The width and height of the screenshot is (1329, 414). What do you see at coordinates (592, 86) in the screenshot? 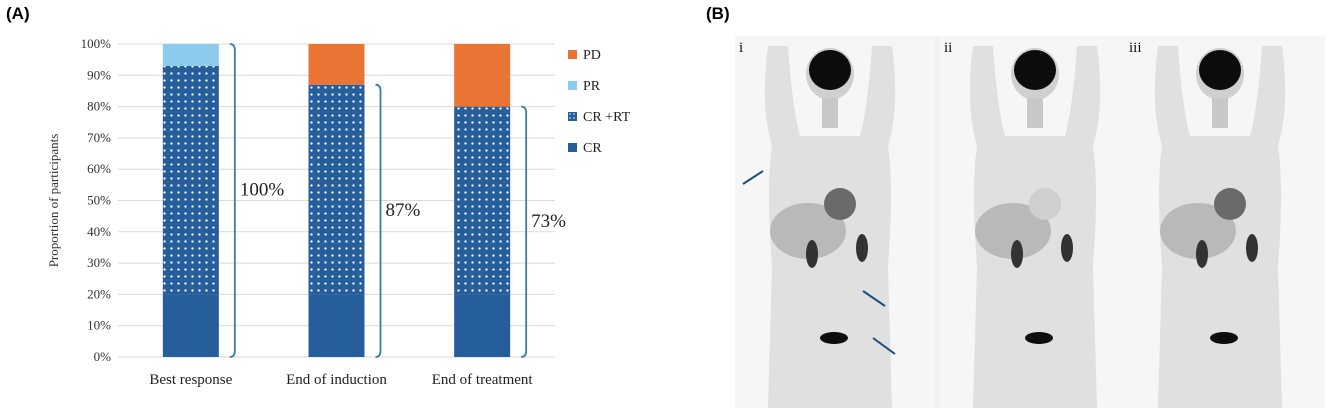
I see `legend-label: PR` at bounding box center [592, 86].